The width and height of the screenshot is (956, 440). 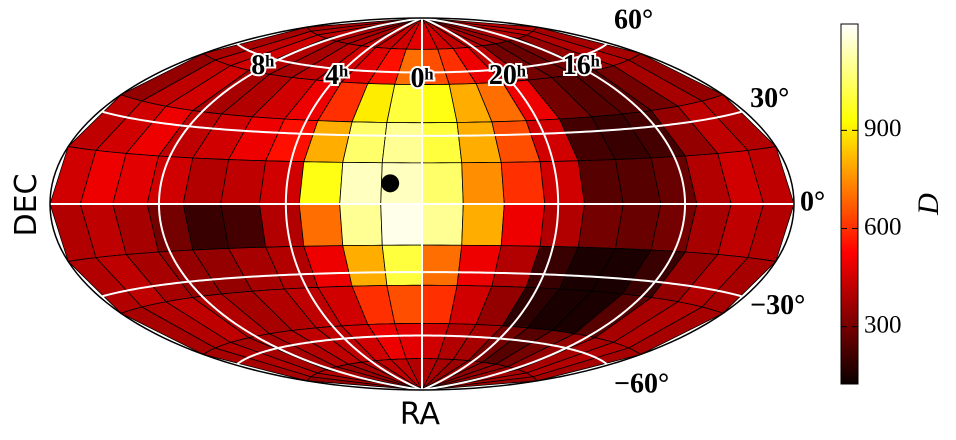 I want to click on colorbar-tick-label: 900, so click(x=883, y=128).